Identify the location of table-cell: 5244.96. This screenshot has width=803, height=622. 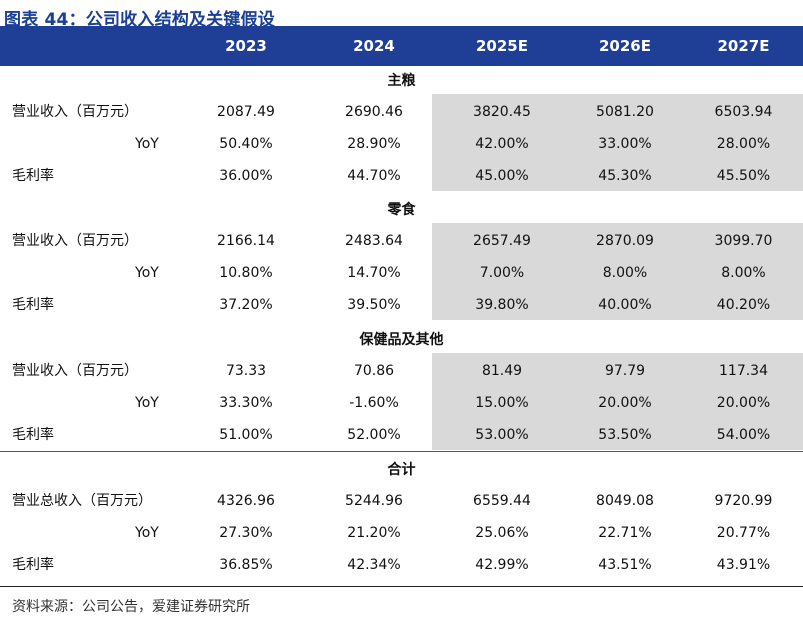
(374, 501).